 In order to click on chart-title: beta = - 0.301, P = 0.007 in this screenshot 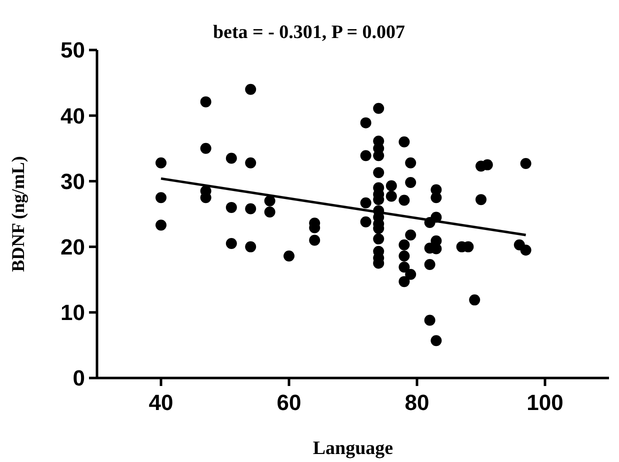, I will do `click(309, 32)`.